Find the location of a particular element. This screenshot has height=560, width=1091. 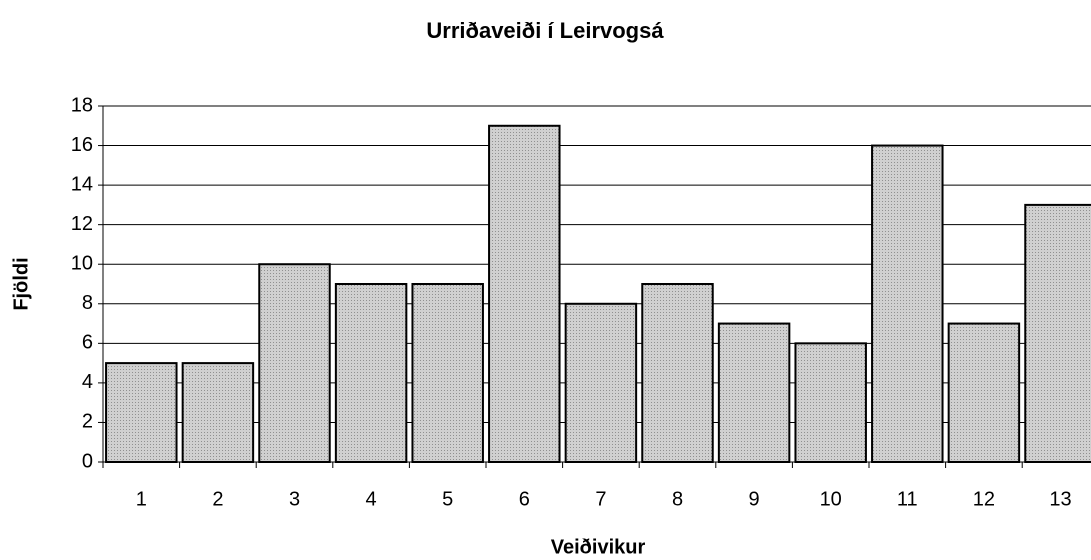

y-tick-label: 16 is located at coordinates (82, 145).